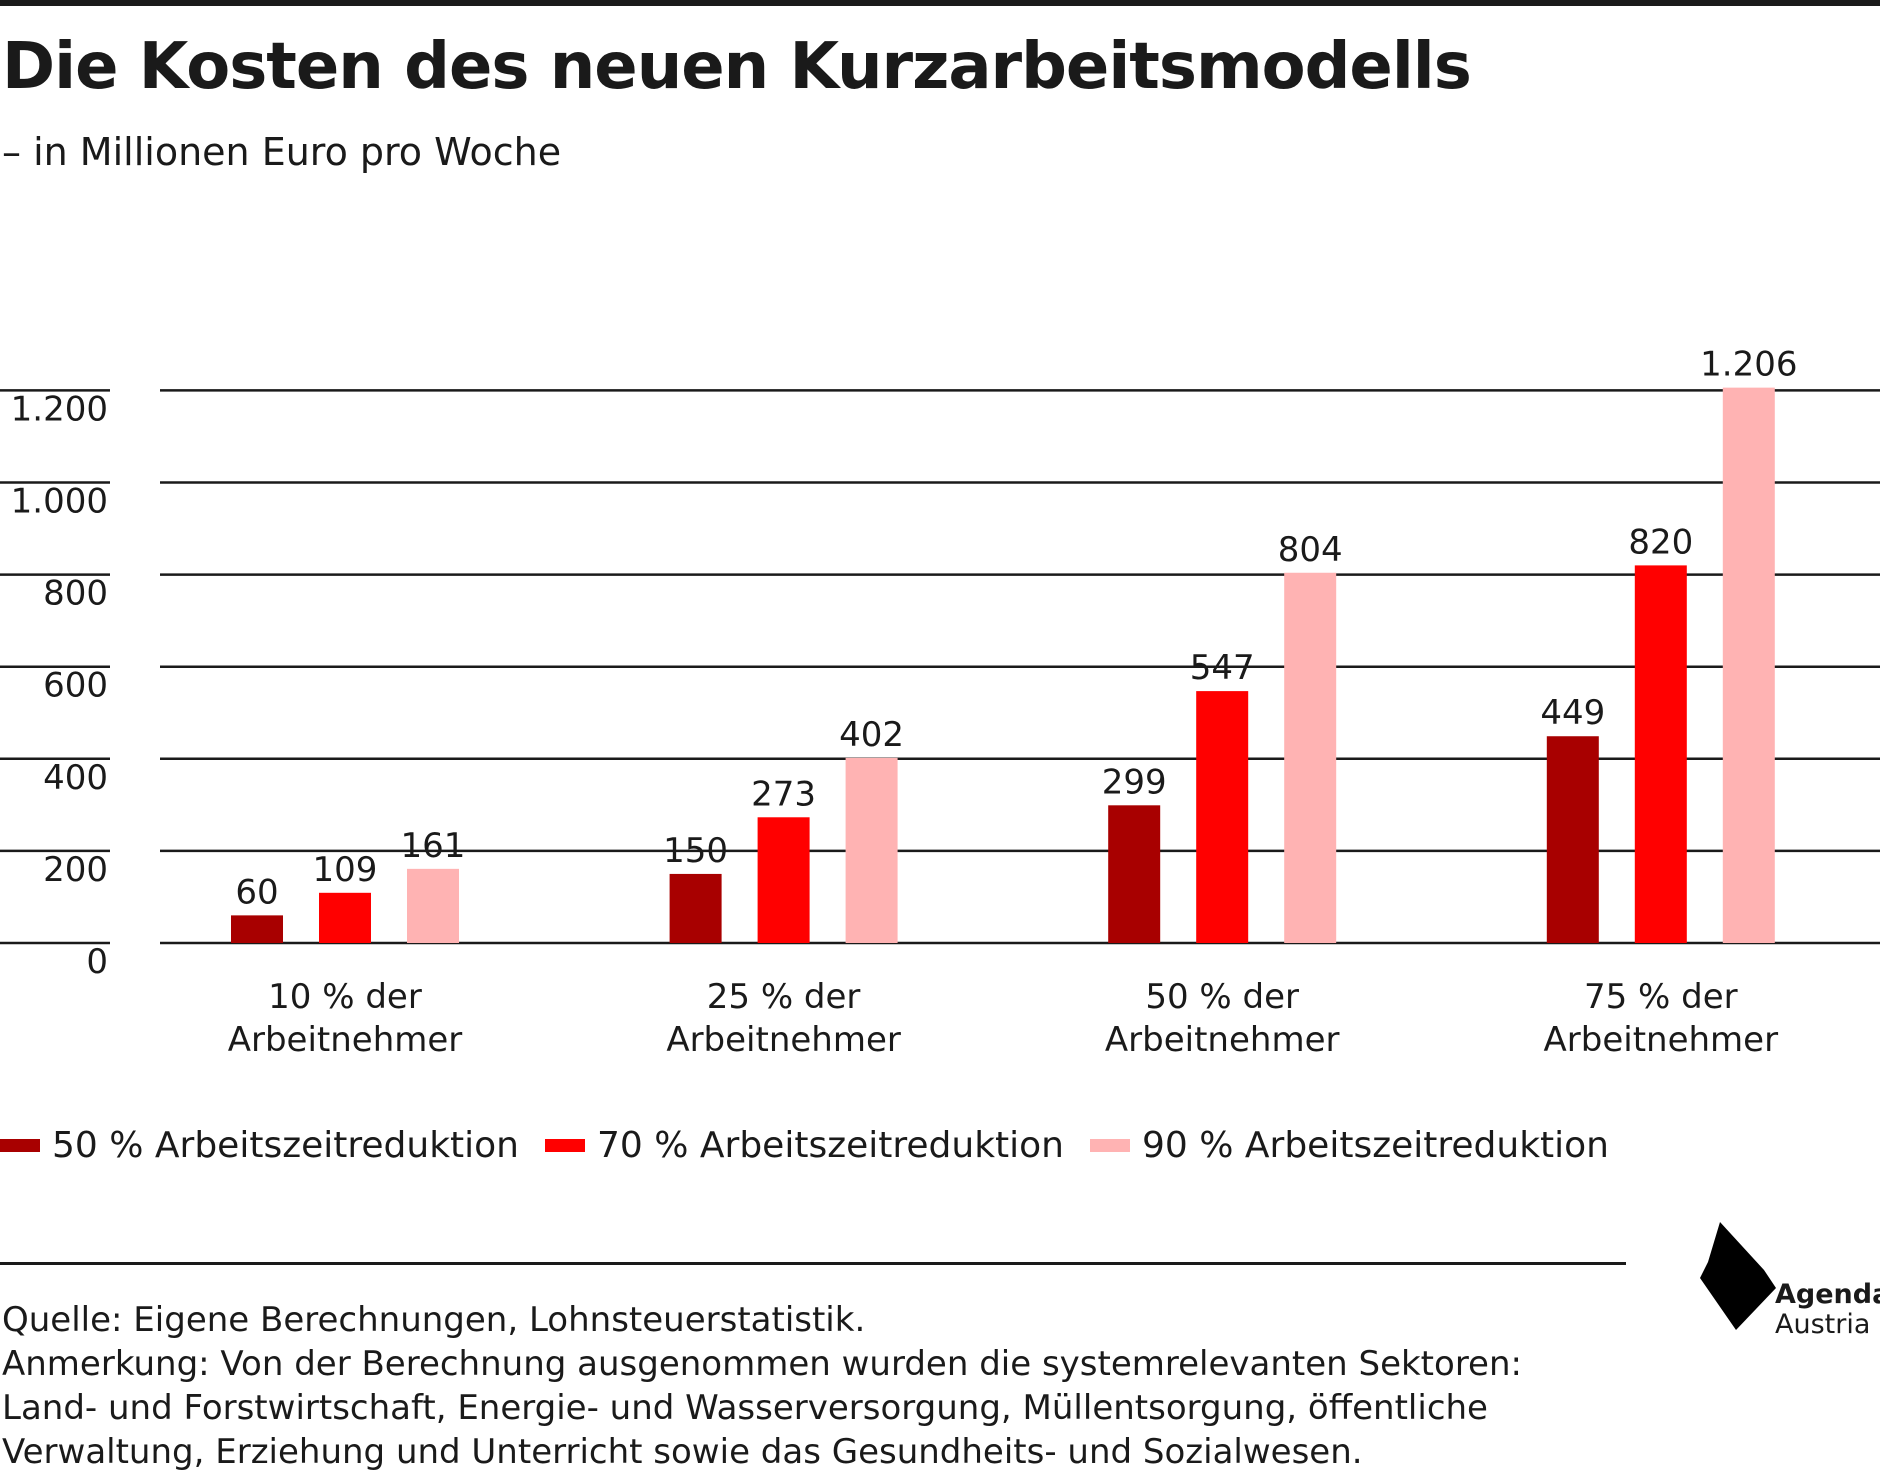  What do you see at coordinates (1375, 1145) in the screenshot?
I see `legend-label-series-3: 90 % Arbeitszeitreduktion` at bounding box center [1375, 1145].